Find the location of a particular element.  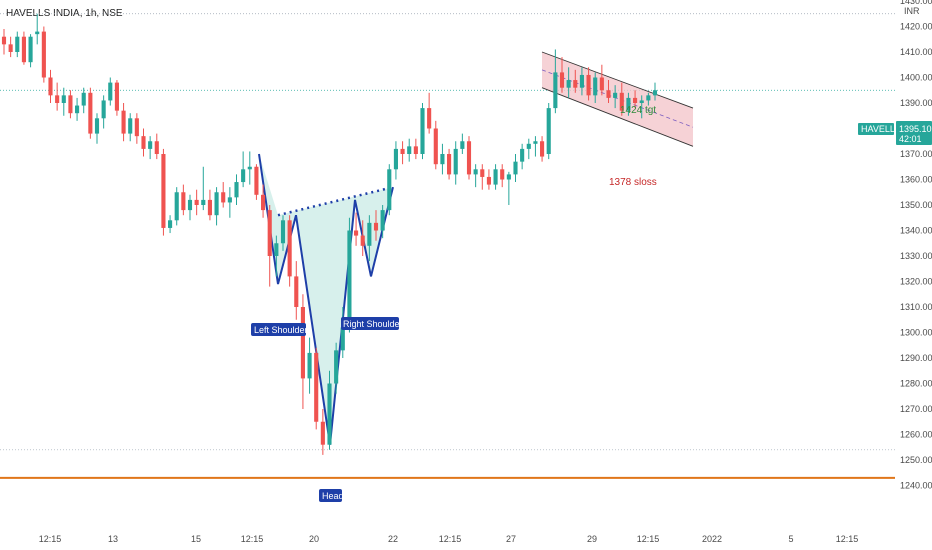

channel-lower-line is located at coordinates (617, 117).